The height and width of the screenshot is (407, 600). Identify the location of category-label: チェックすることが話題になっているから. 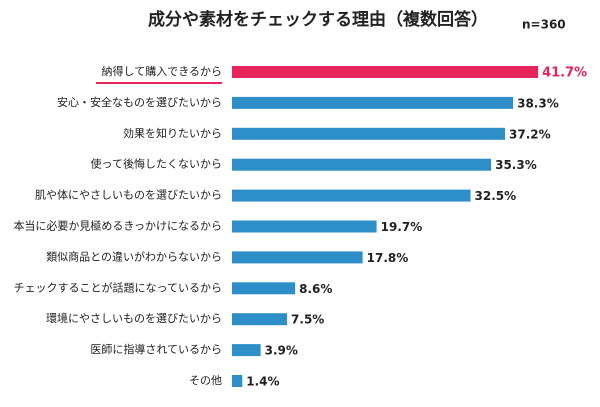
(118, 287).